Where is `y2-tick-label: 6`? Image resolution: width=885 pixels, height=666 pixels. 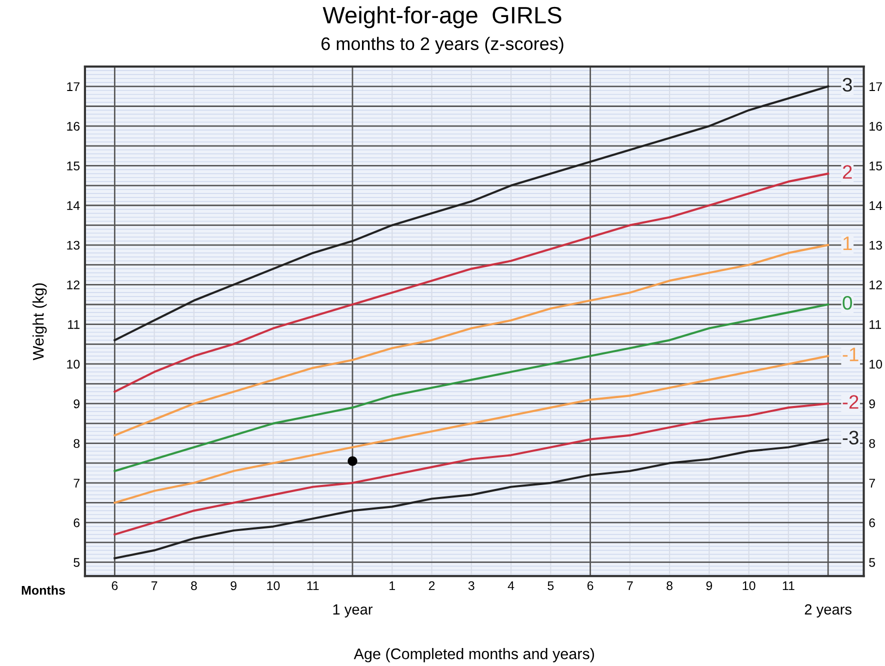 y2-tick-label: 6 is located at coordinates (872, 523).